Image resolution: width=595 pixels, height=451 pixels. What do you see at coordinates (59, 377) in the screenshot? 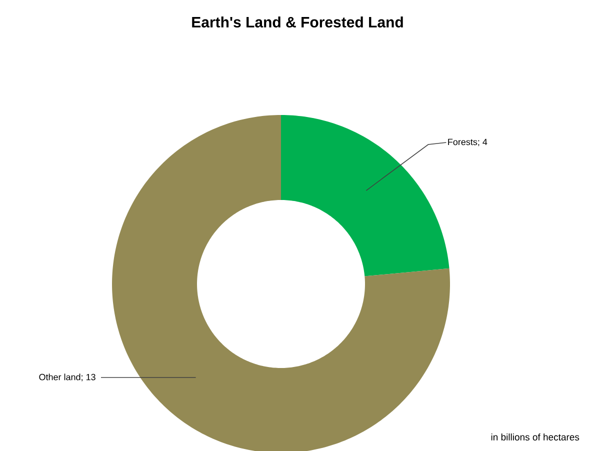
I see `slice-label: Other land` at bounding box center [59, 377].